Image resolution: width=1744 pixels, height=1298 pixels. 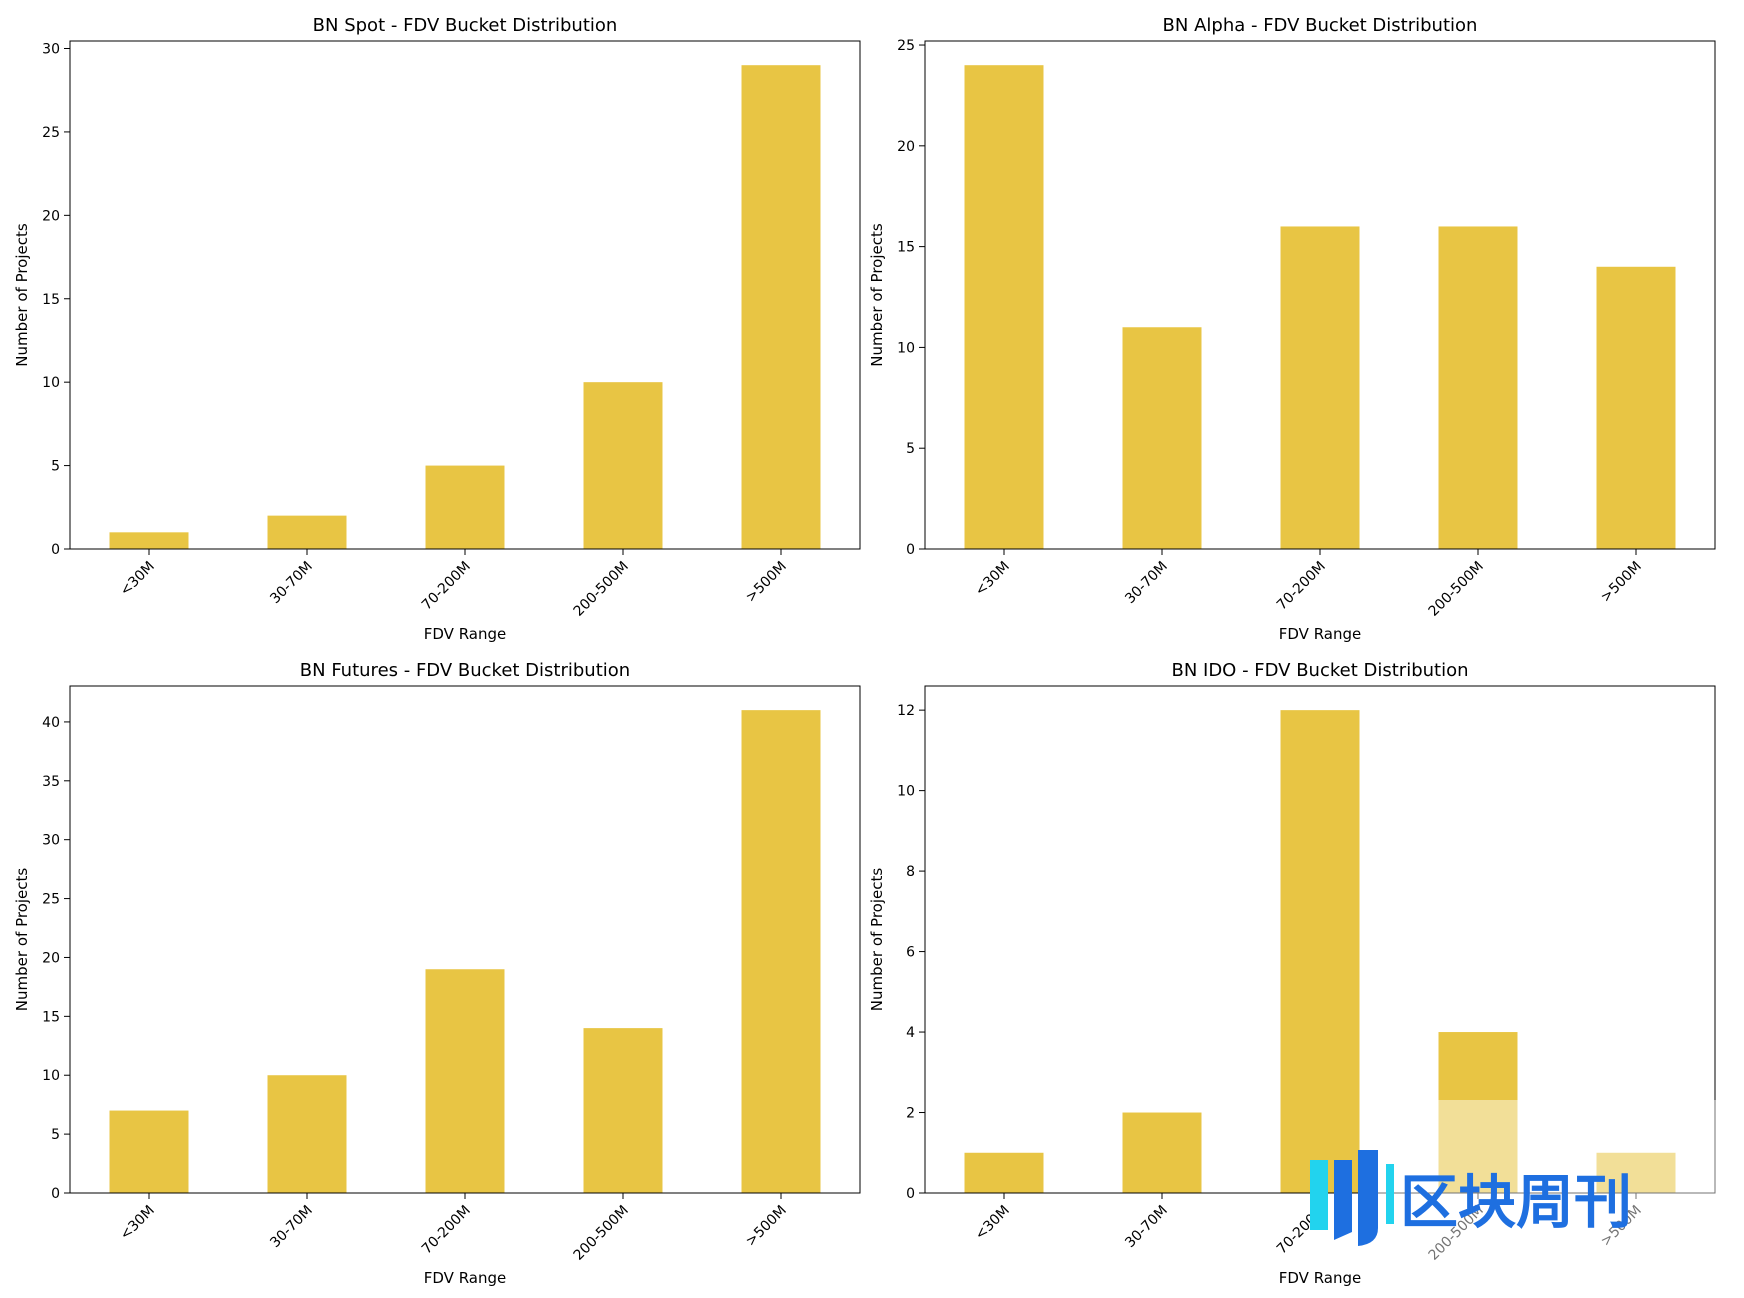 I want to click on chart-title: BN Futures - FDV Bucket Distribution, so click(x=465, y=670).